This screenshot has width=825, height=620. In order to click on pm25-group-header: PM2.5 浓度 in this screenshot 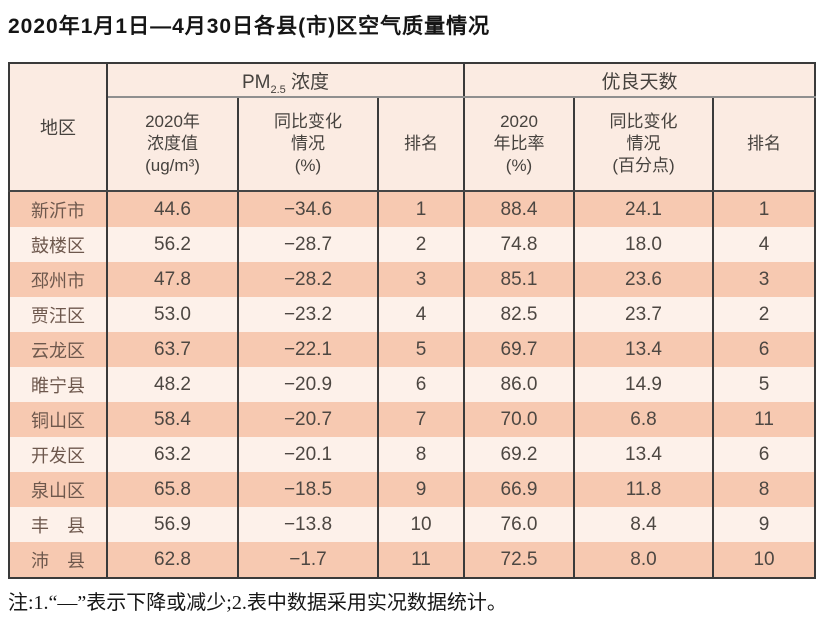, I will do `click(285, 80)`.